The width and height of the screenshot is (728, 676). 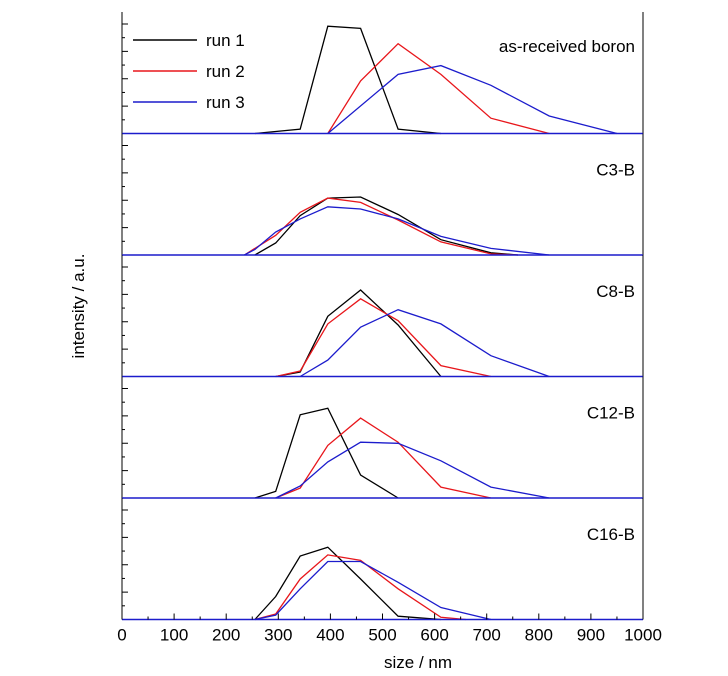 I want to click on x-tick-label: 600, so click(x=434, y=635).